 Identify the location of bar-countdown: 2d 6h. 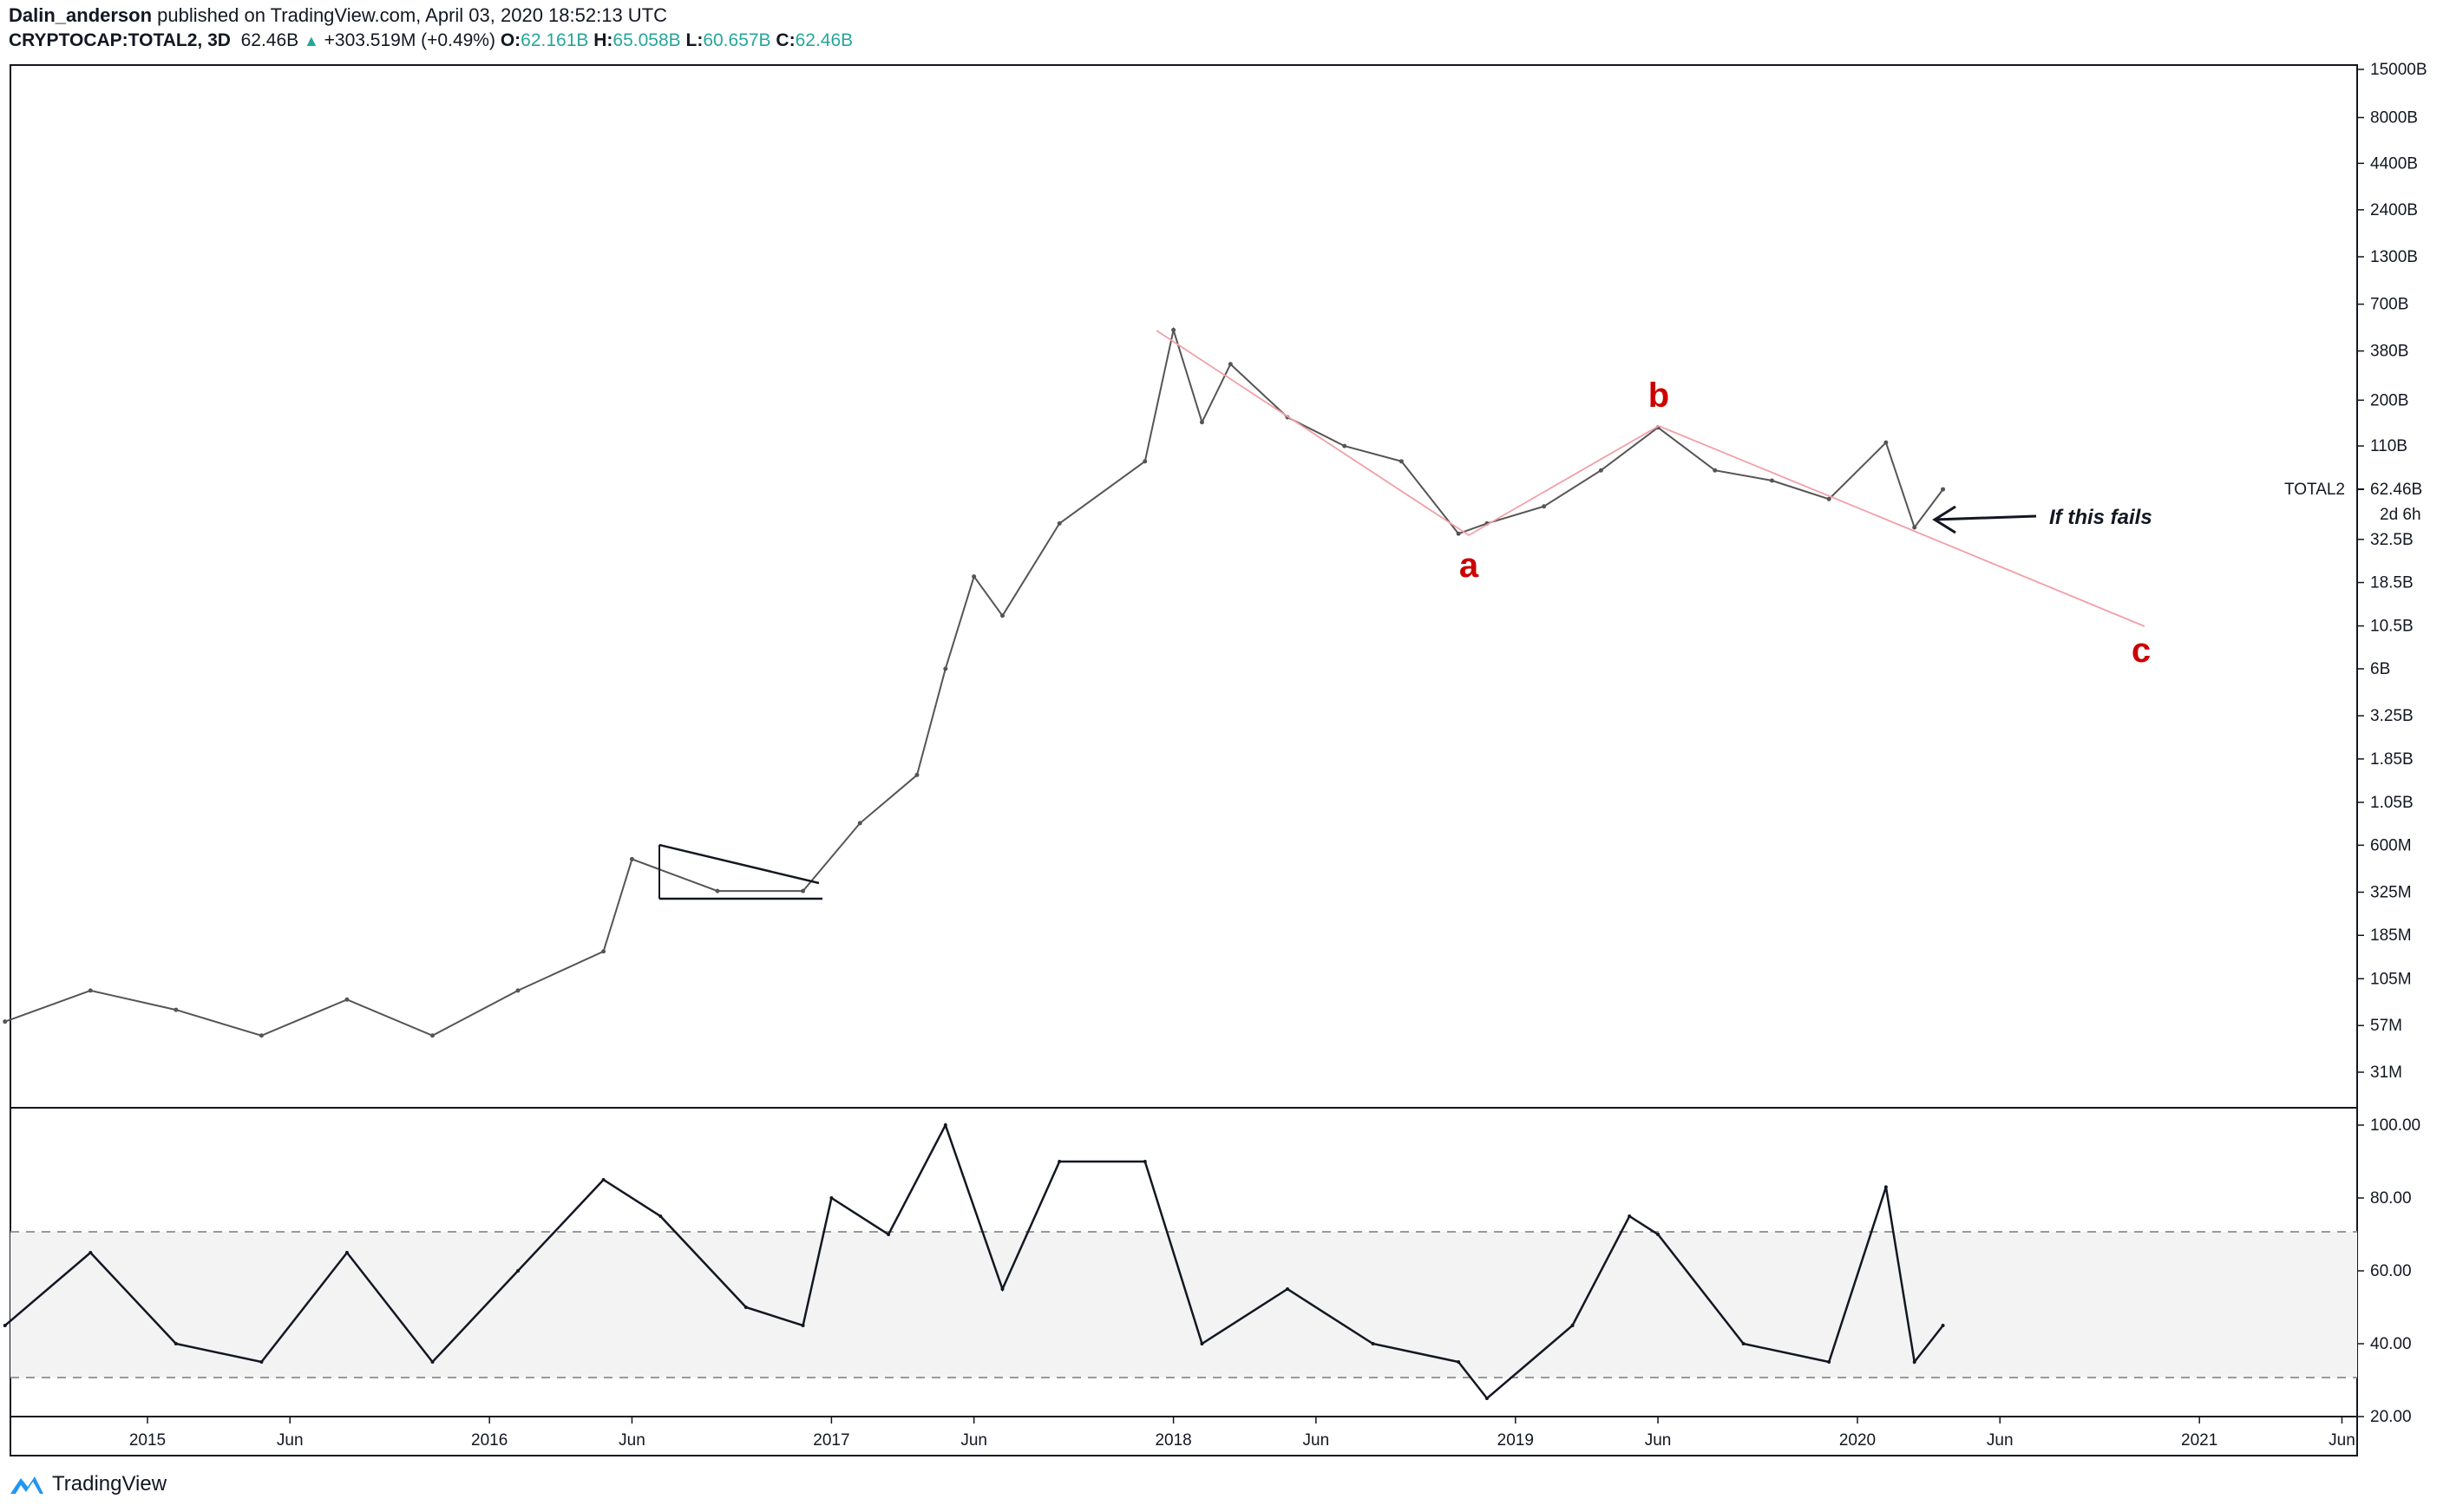
(2400, 515).